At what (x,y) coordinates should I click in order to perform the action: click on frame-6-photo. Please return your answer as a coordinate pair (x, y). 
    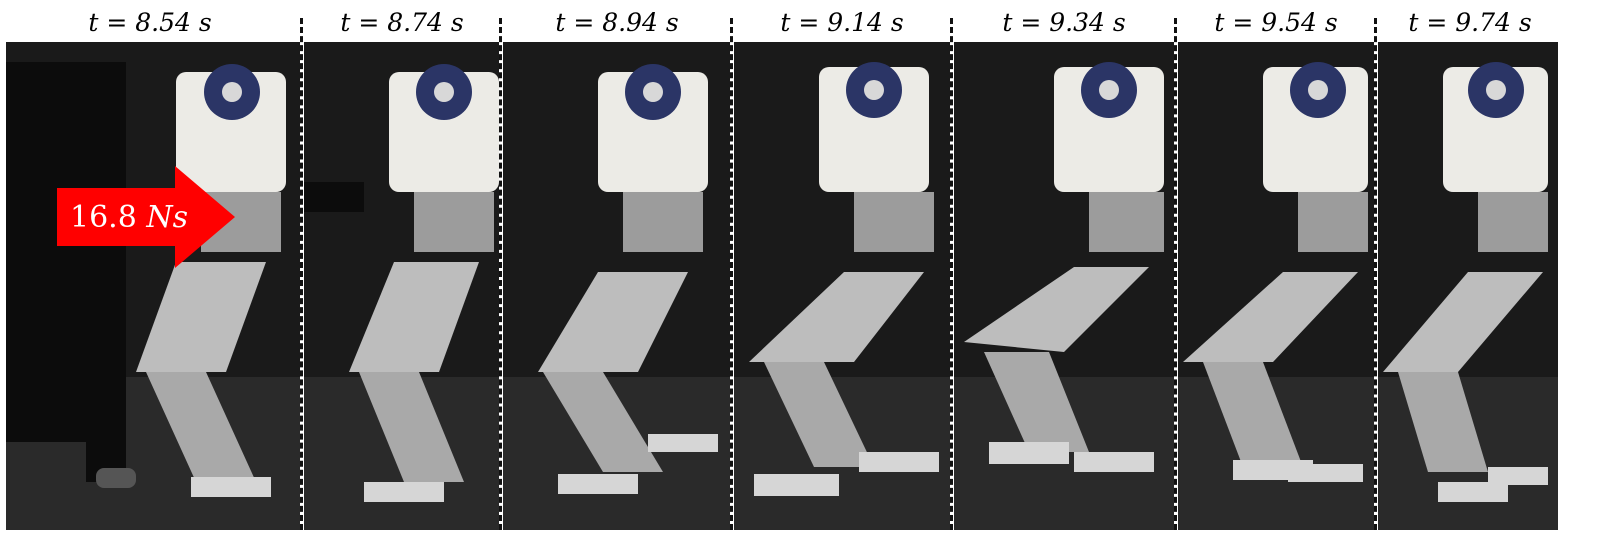
    Looking at the image, I should click on (1276, 286).